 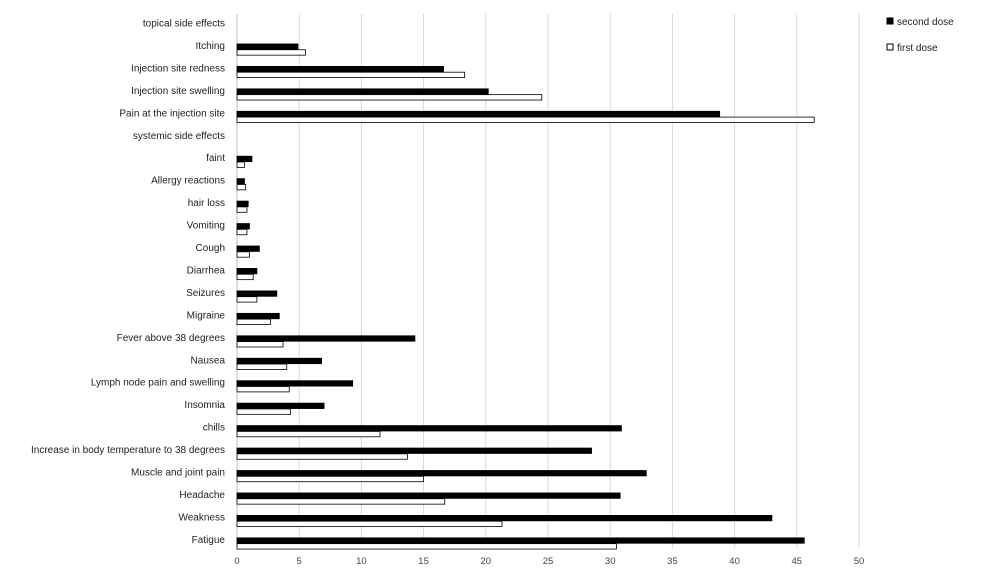 What do you see at coordinates (184, 24) in the screenshot?
I see `category-label: topical side effects` at bounding box center [184, 24].